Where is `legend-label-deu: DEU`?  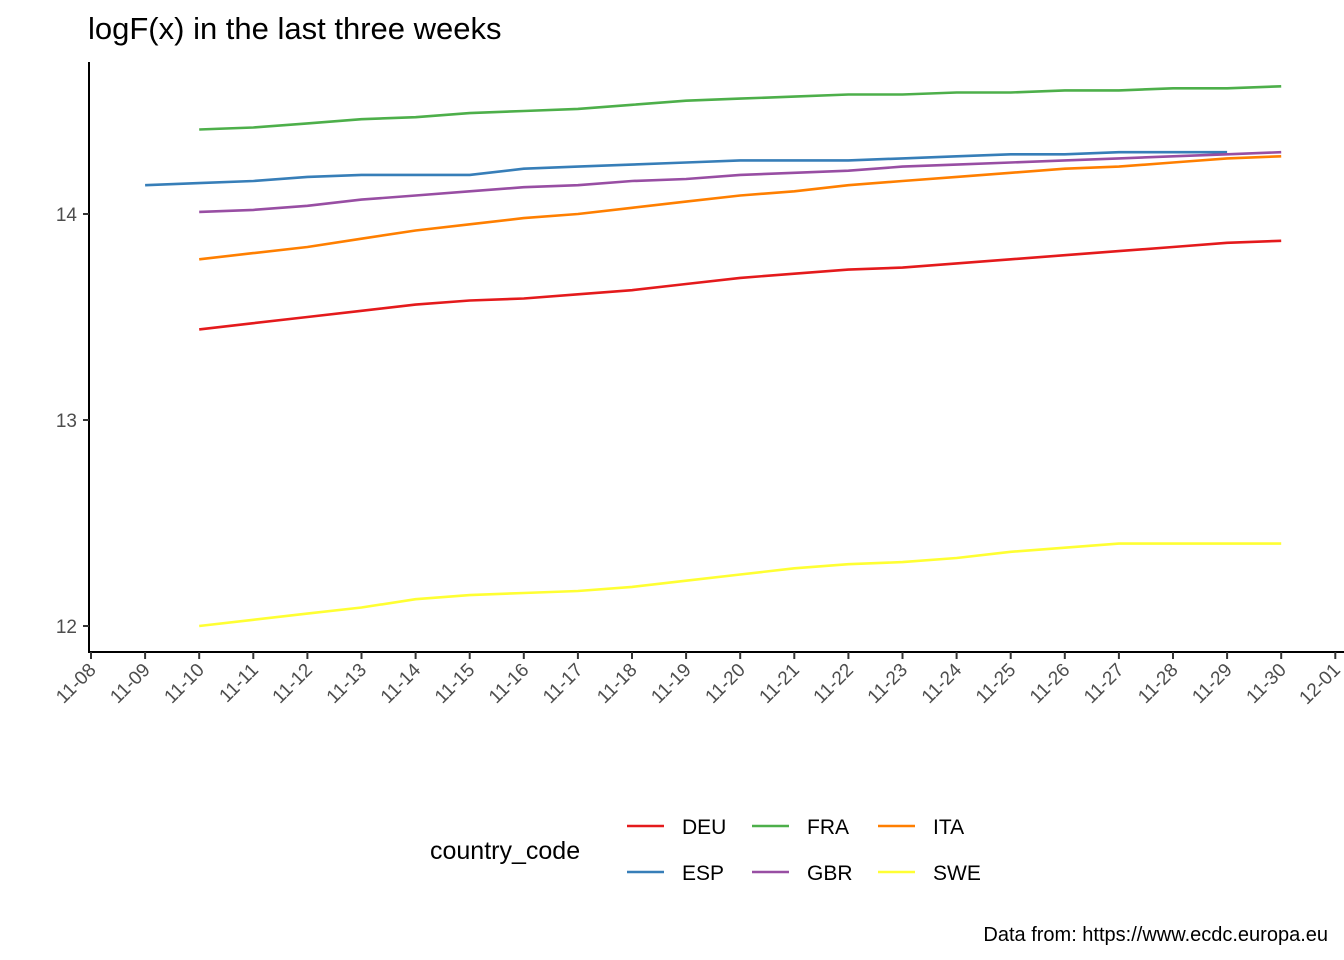
legend-label-deu: DEU is located at coordinates (704, 827).